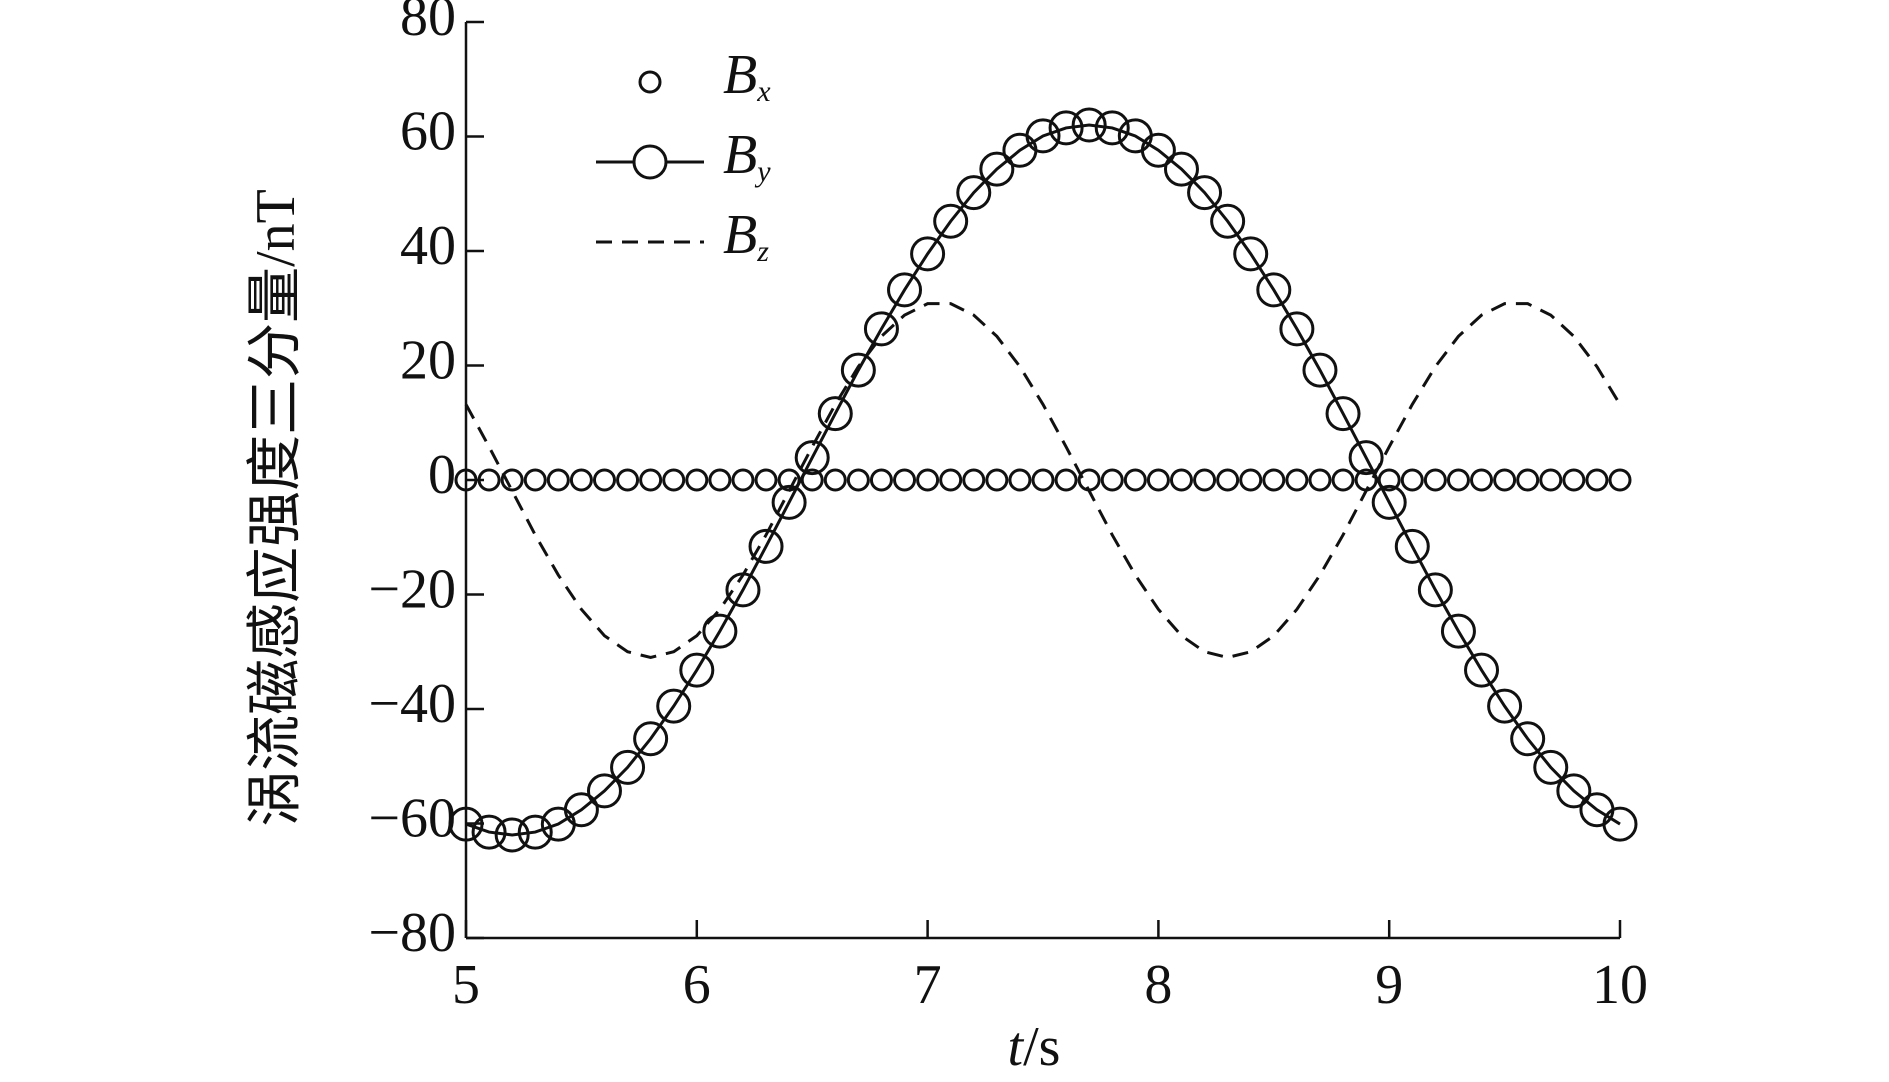  What do you see at coordinates (428, 24) in the screenshot?
I see `y-tick-label: 80` at bounding box center [428, 24].